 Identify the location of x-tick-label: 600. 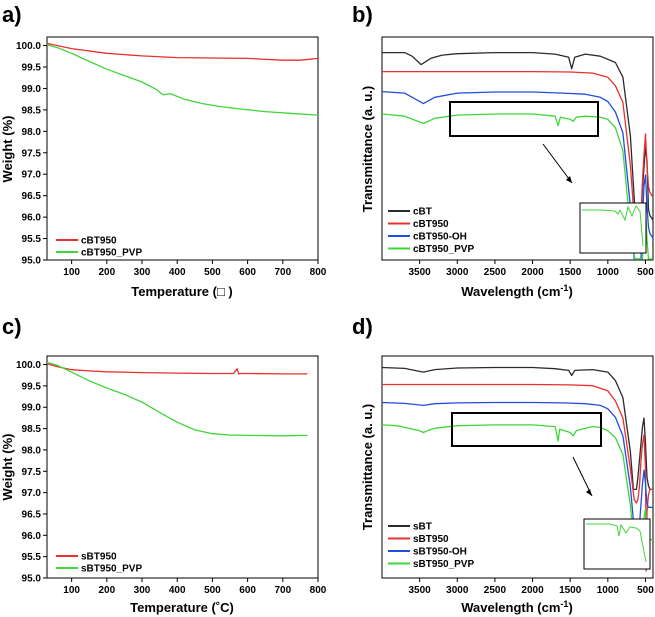
(247, 590).